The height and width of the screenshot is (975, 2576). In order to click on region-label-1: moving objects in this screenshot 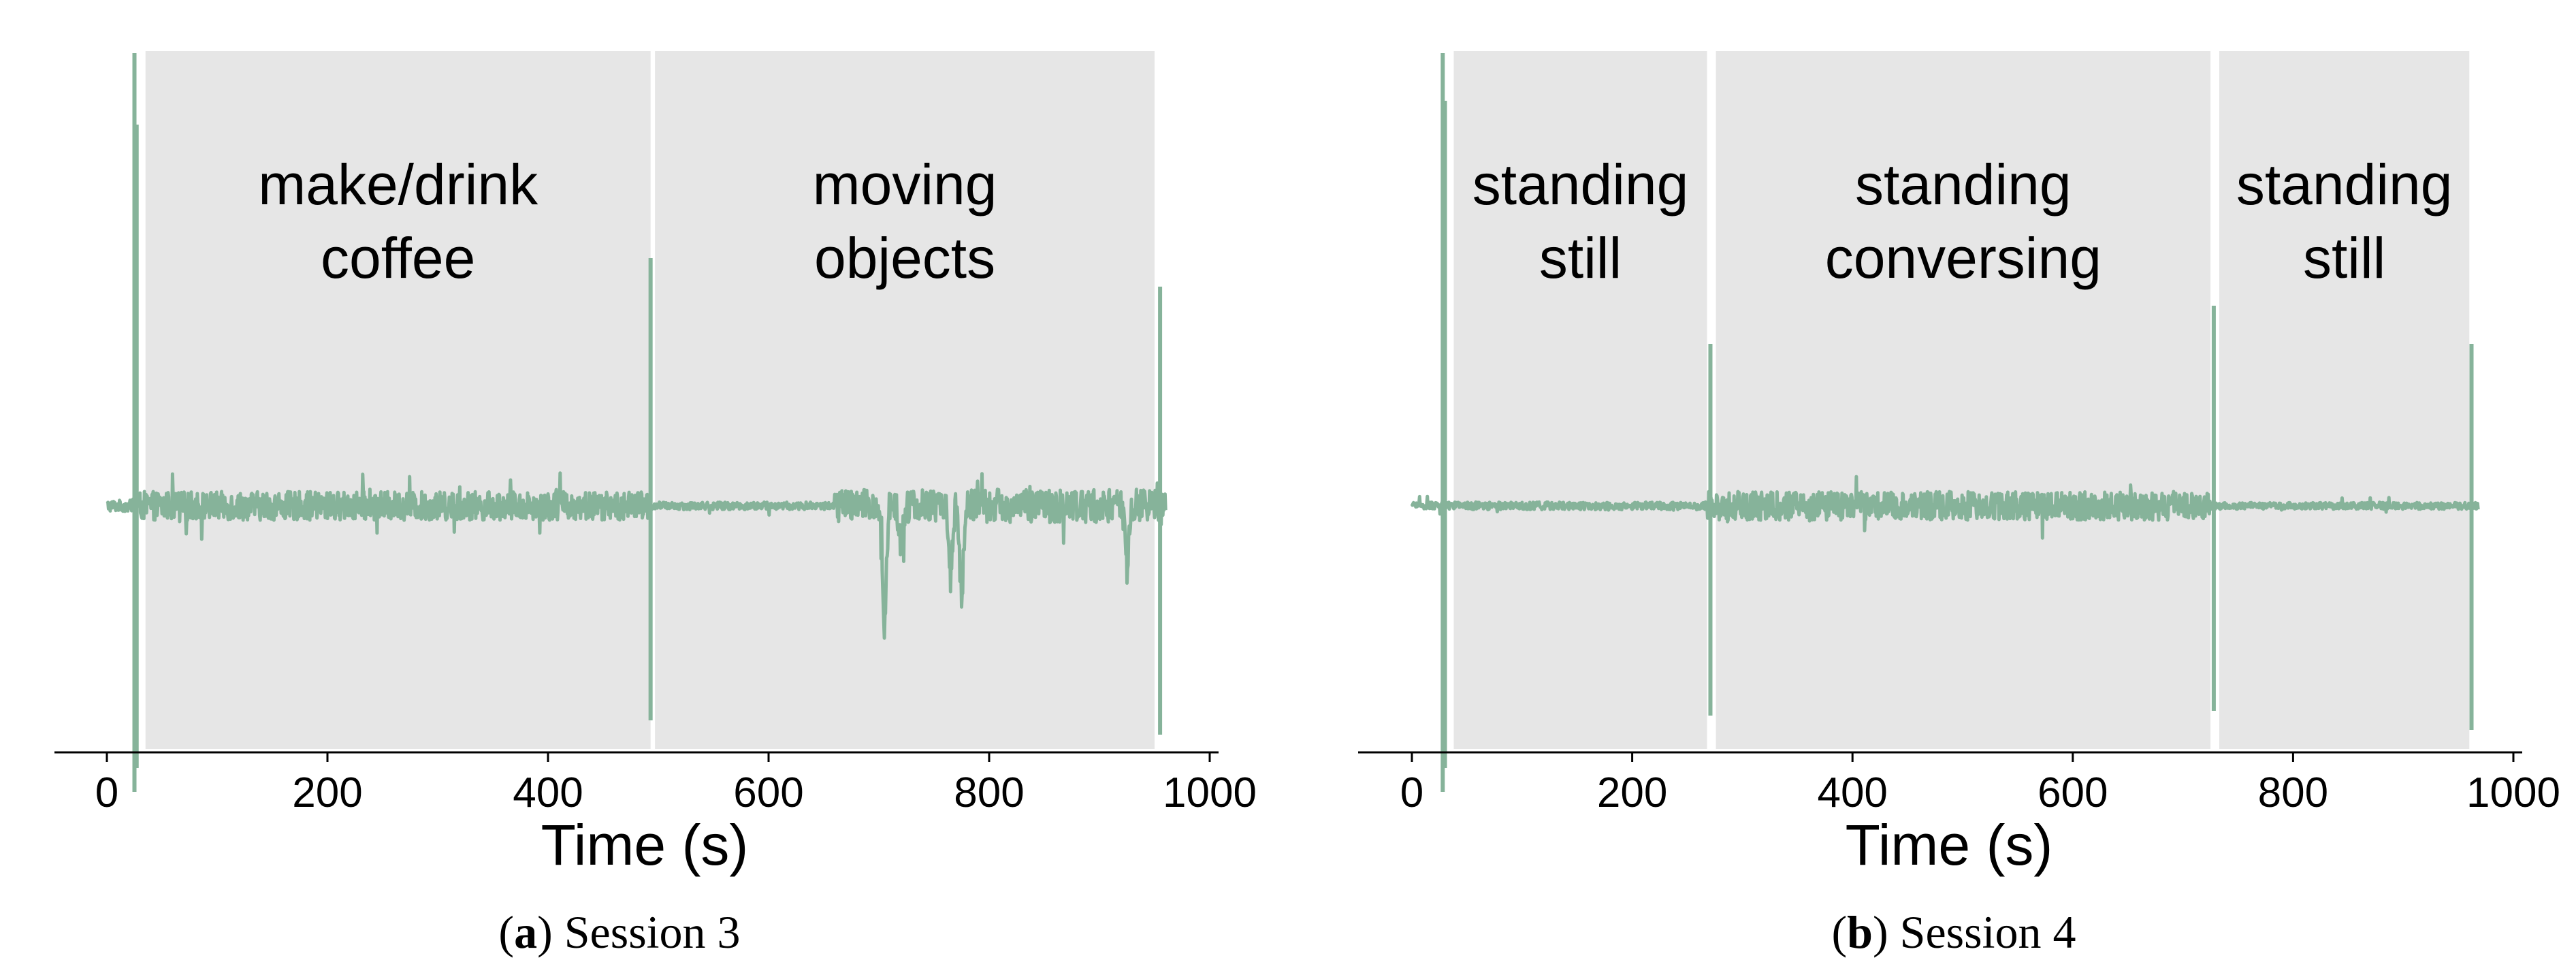, I will do `click(905, 222)`.